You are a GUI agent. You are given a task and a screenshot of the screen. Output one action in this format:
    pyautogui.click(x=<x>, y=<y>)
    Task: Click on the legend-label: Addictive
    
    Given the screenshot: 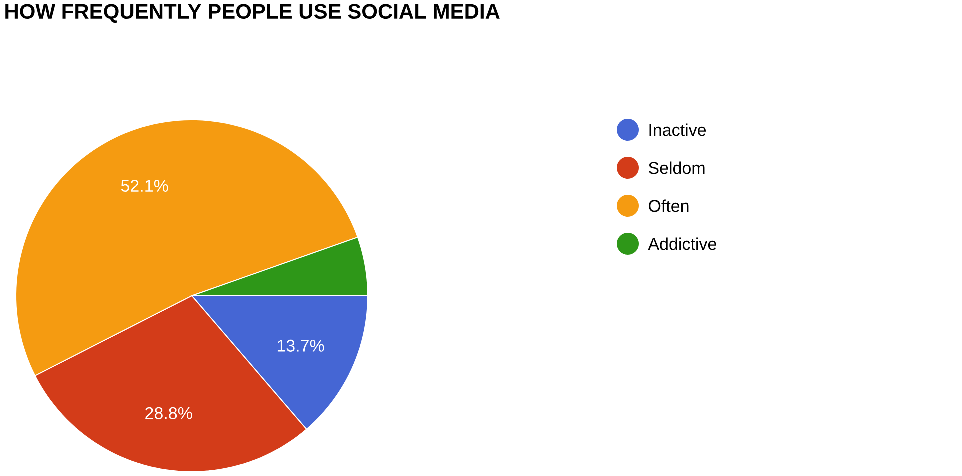 What is the action you would take?
    pyautogui.click(x=682, y=244)
    